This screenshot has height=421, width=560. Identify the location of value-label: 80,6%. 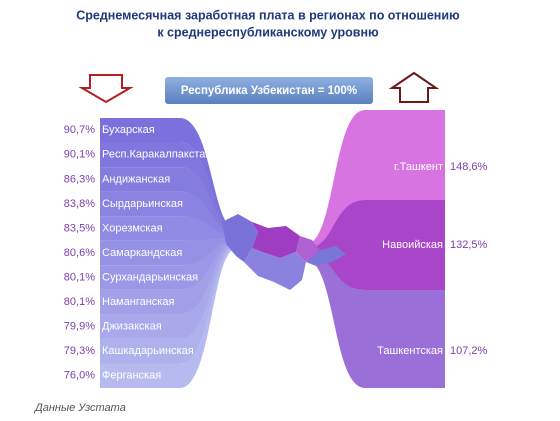
(79, 253).